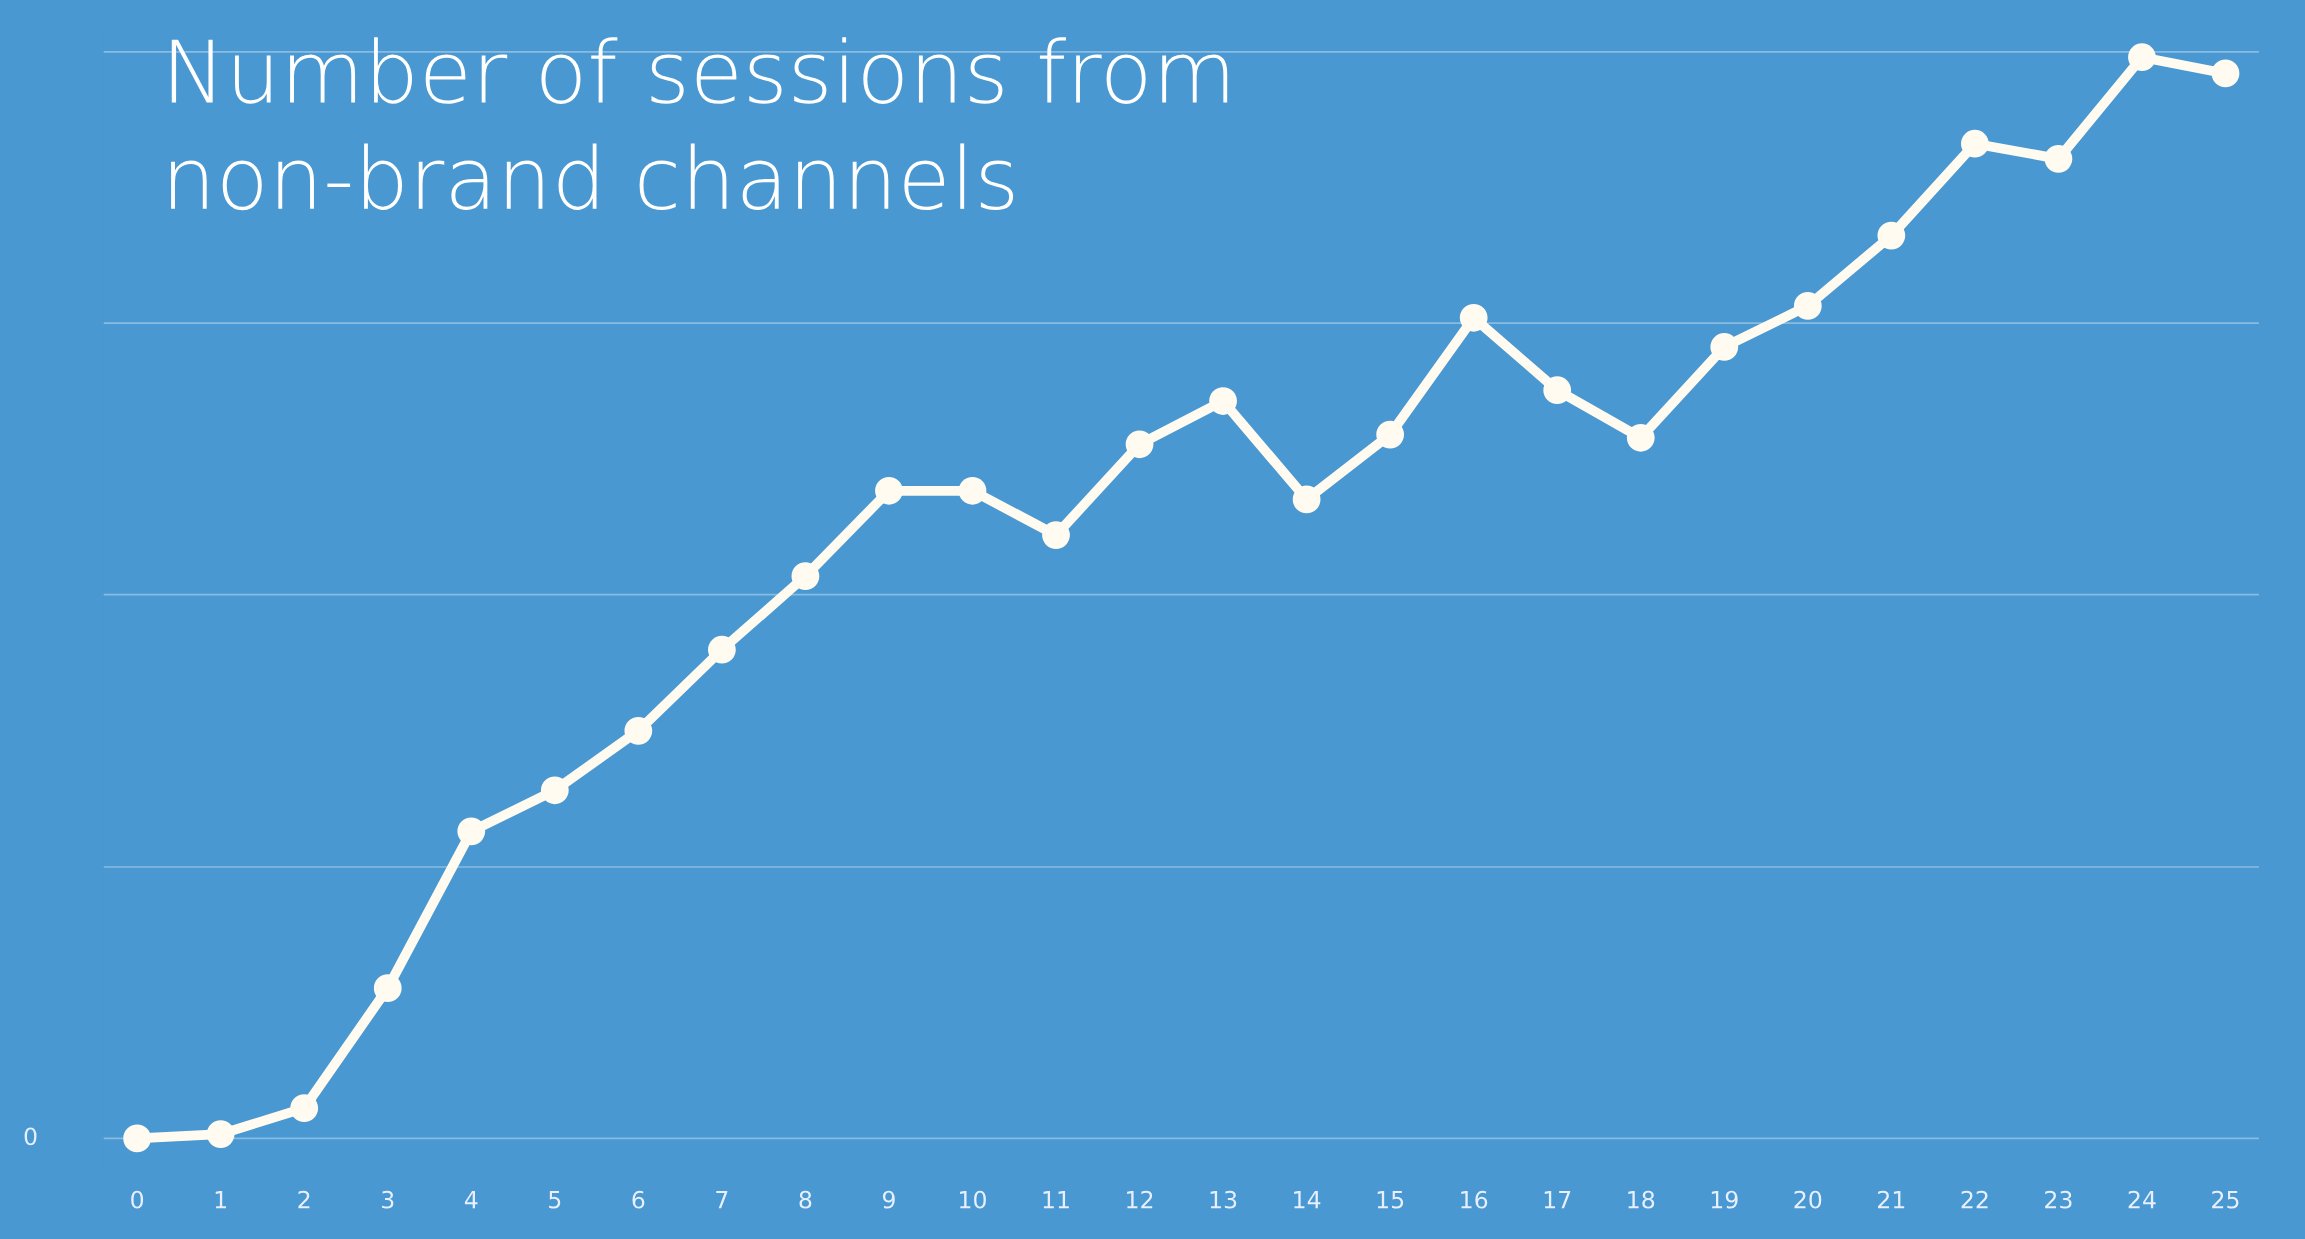  Describe the element at coordinates (805, 1199) in the screenshot. I see `x-tick-label: 8` at that location.